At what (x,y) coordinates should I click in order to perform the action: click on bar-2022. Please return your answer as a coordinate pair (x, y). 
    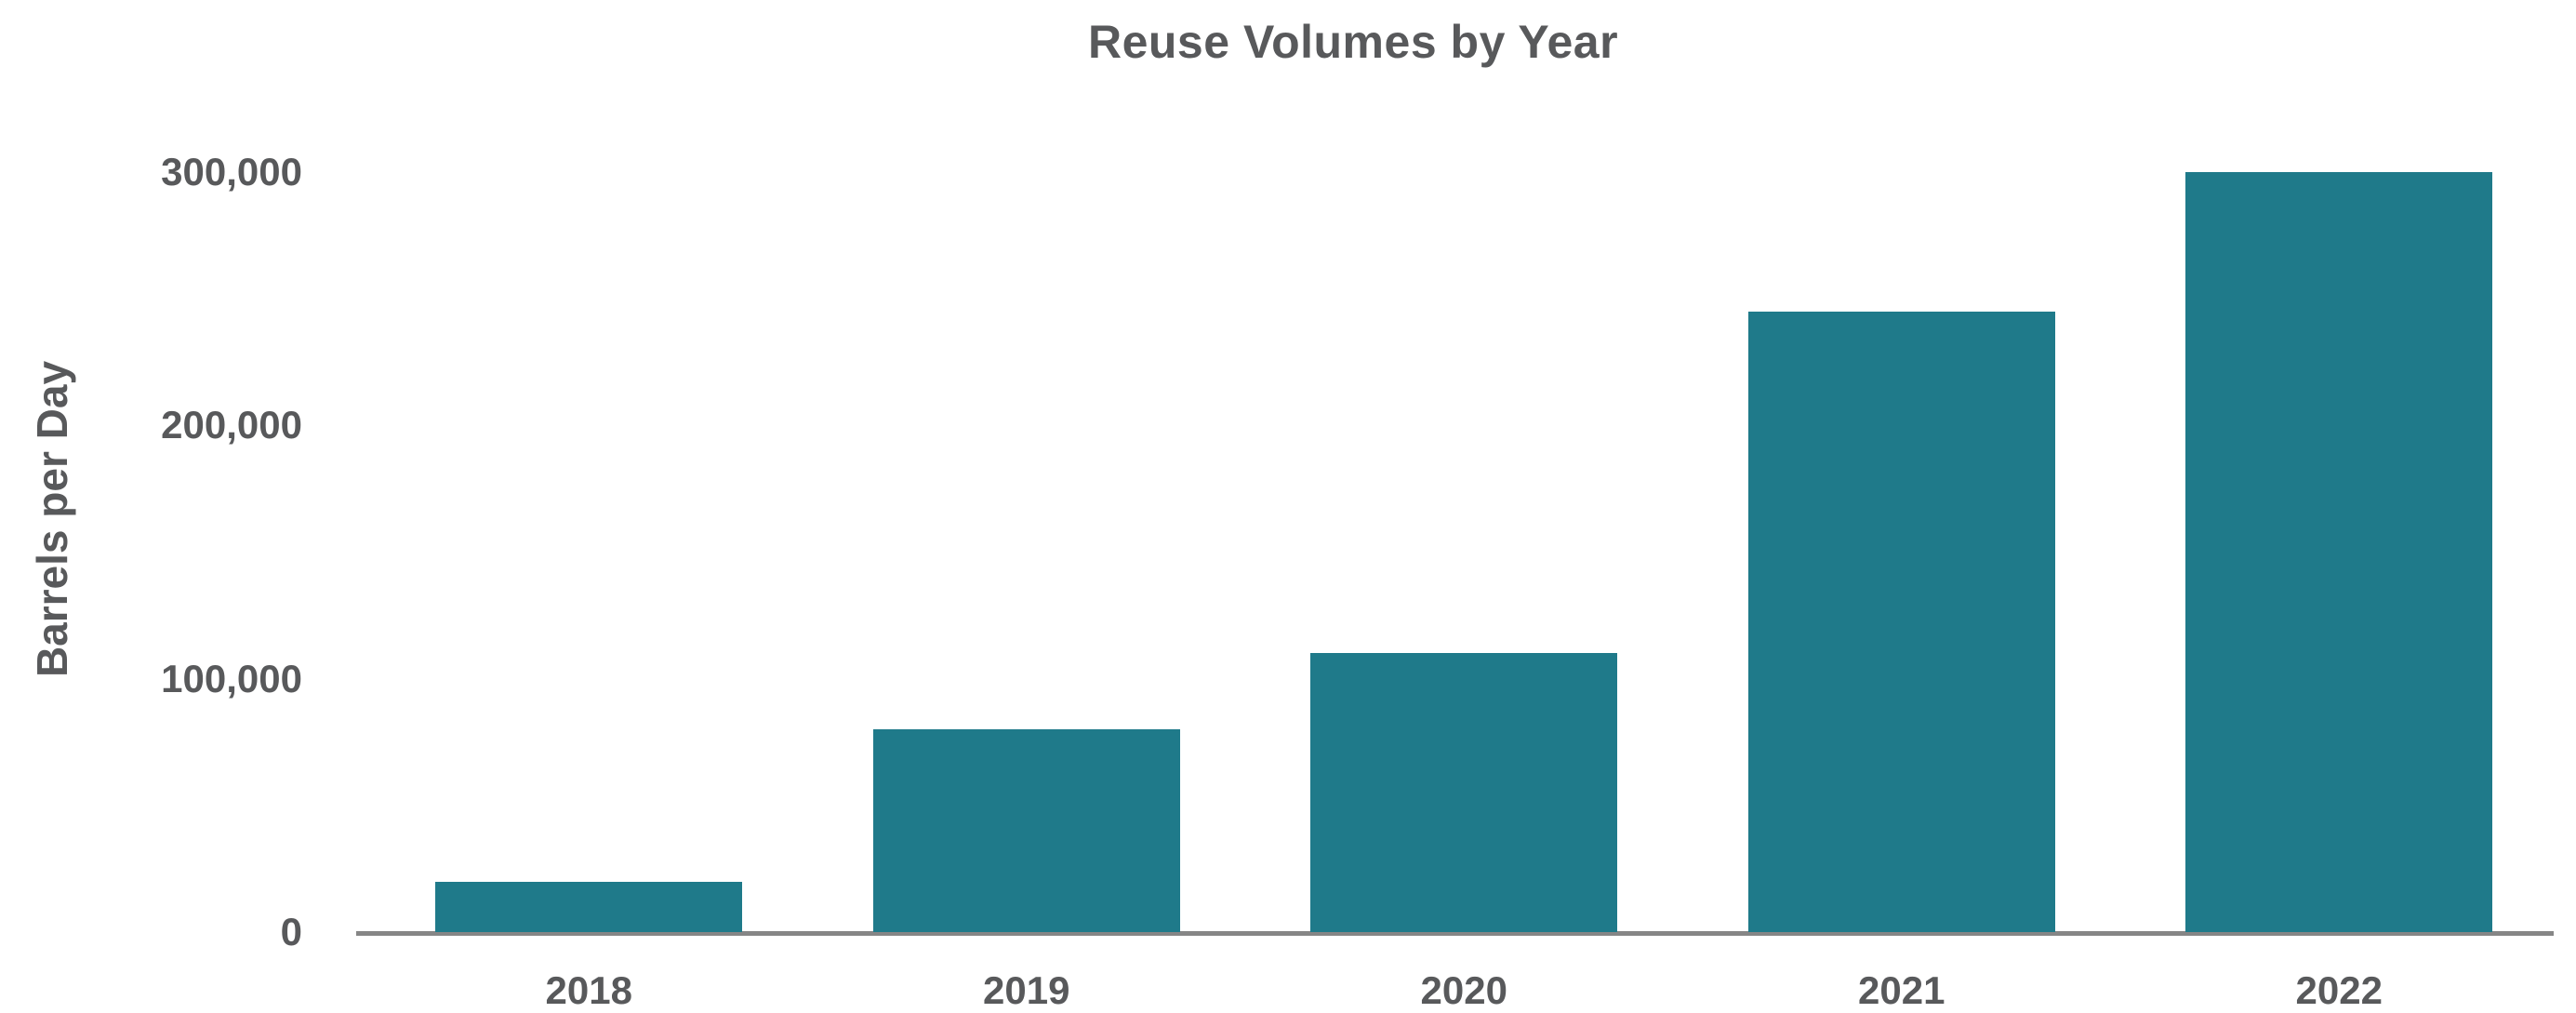
    Looking at the image, I should click on (2339, 552).